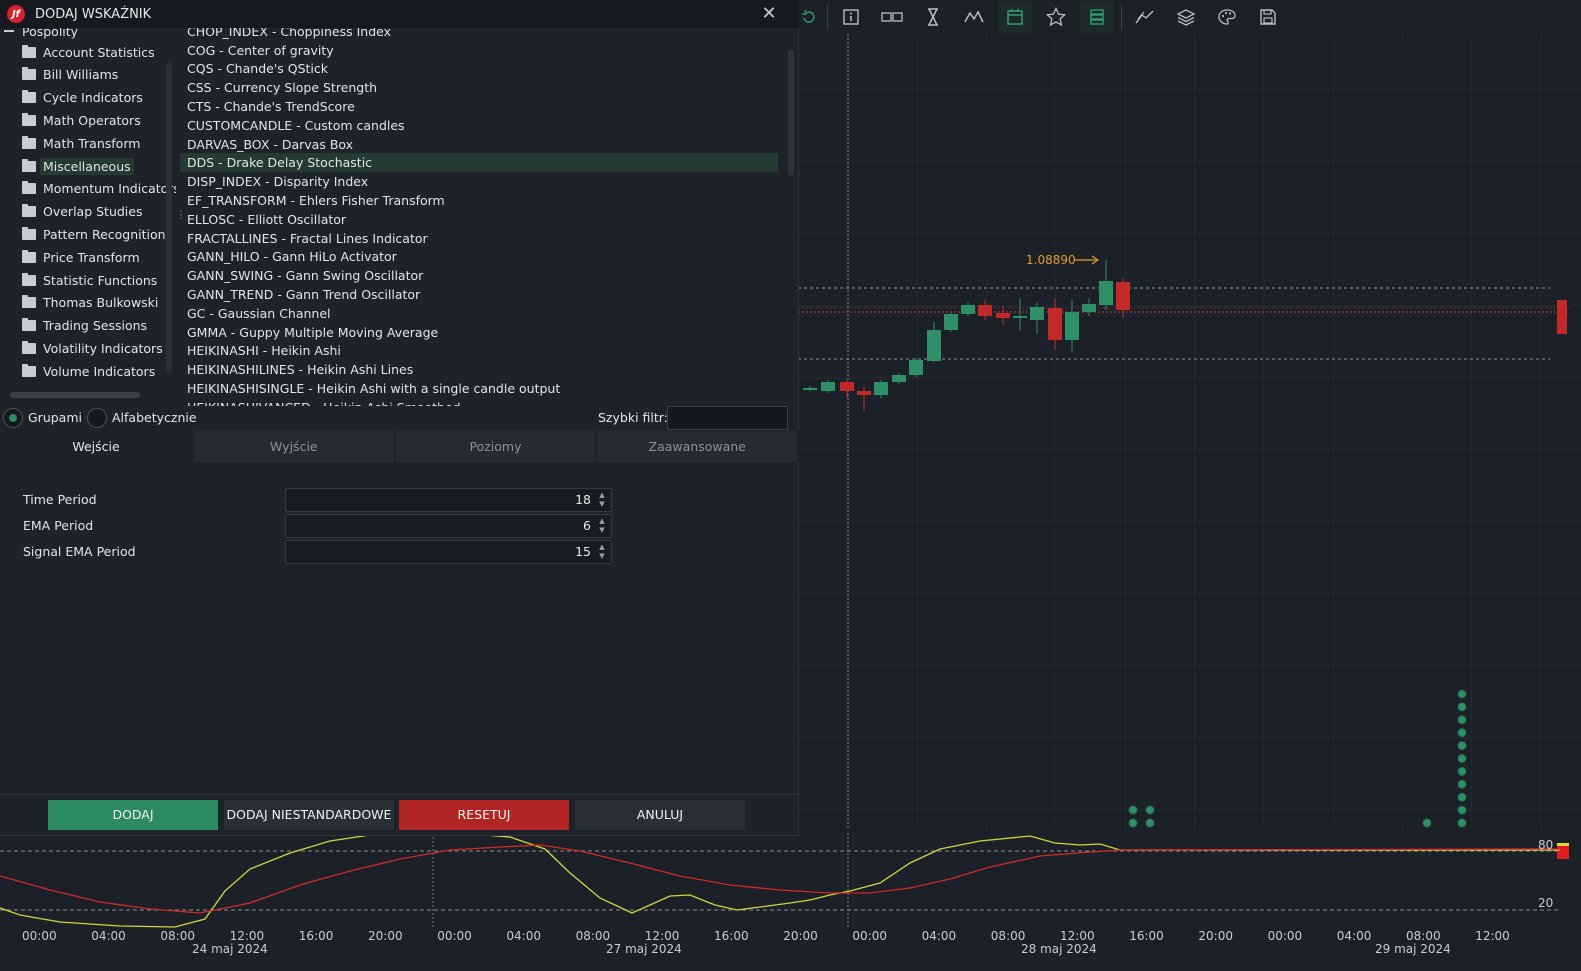 The width and height of the screenshot is (1581, 971). I want to click on list-item-indicator: GANN_SWING - Gann Swing Oscillator, so click(305, 276).